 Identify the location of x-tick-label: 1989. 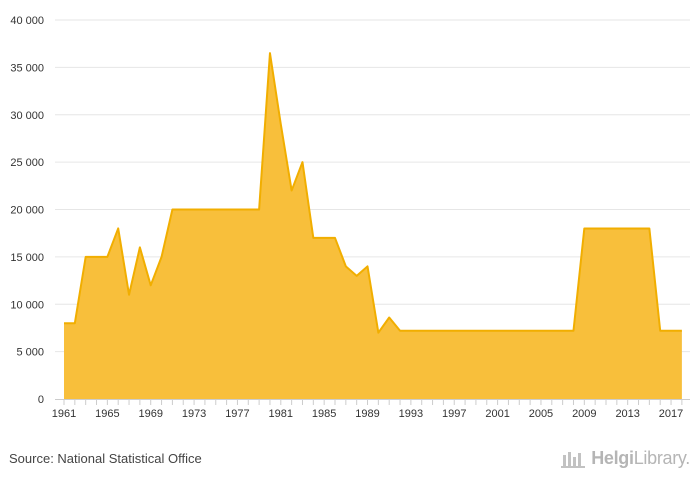
(367, 414).